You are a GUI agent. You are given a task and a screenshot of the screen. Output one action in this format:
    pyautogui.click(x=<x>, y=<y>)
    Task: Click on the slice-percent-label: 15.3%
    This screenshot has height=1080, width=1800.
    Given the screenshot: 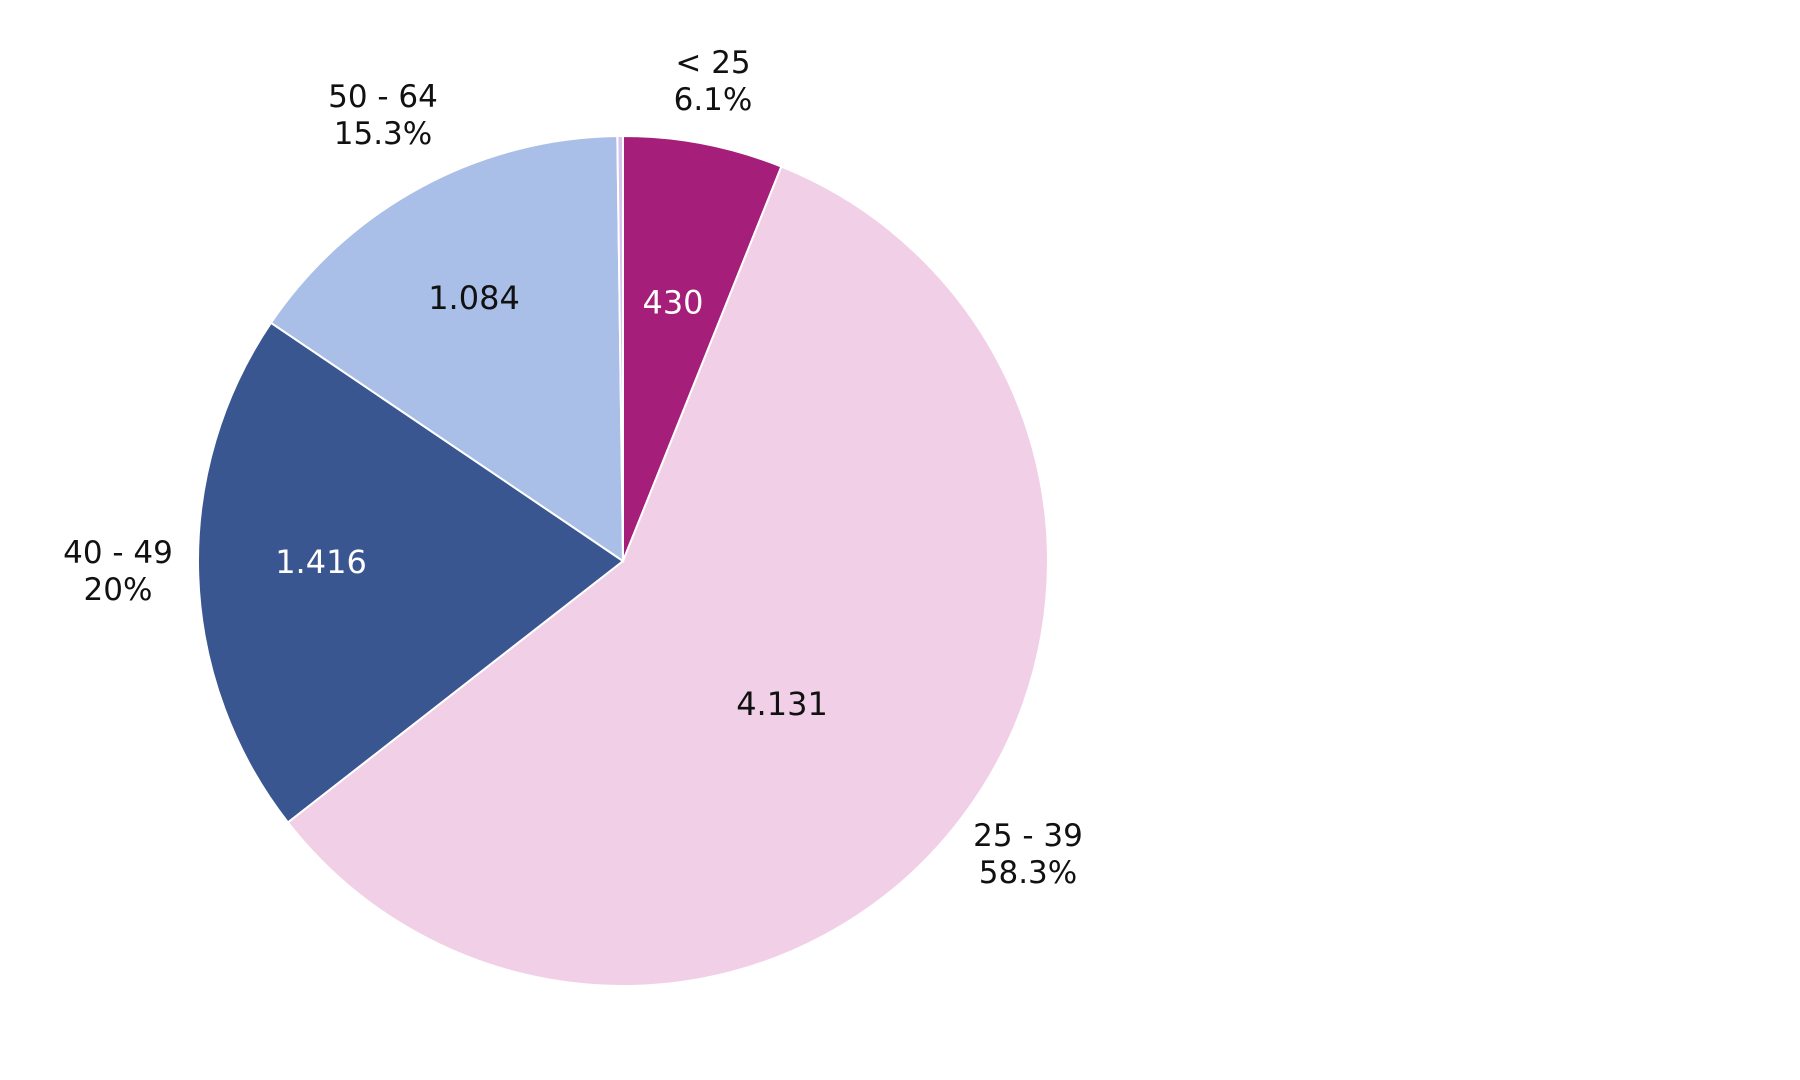 What is the action you would take?
    pyautogui.click(x=383, y=134)
    